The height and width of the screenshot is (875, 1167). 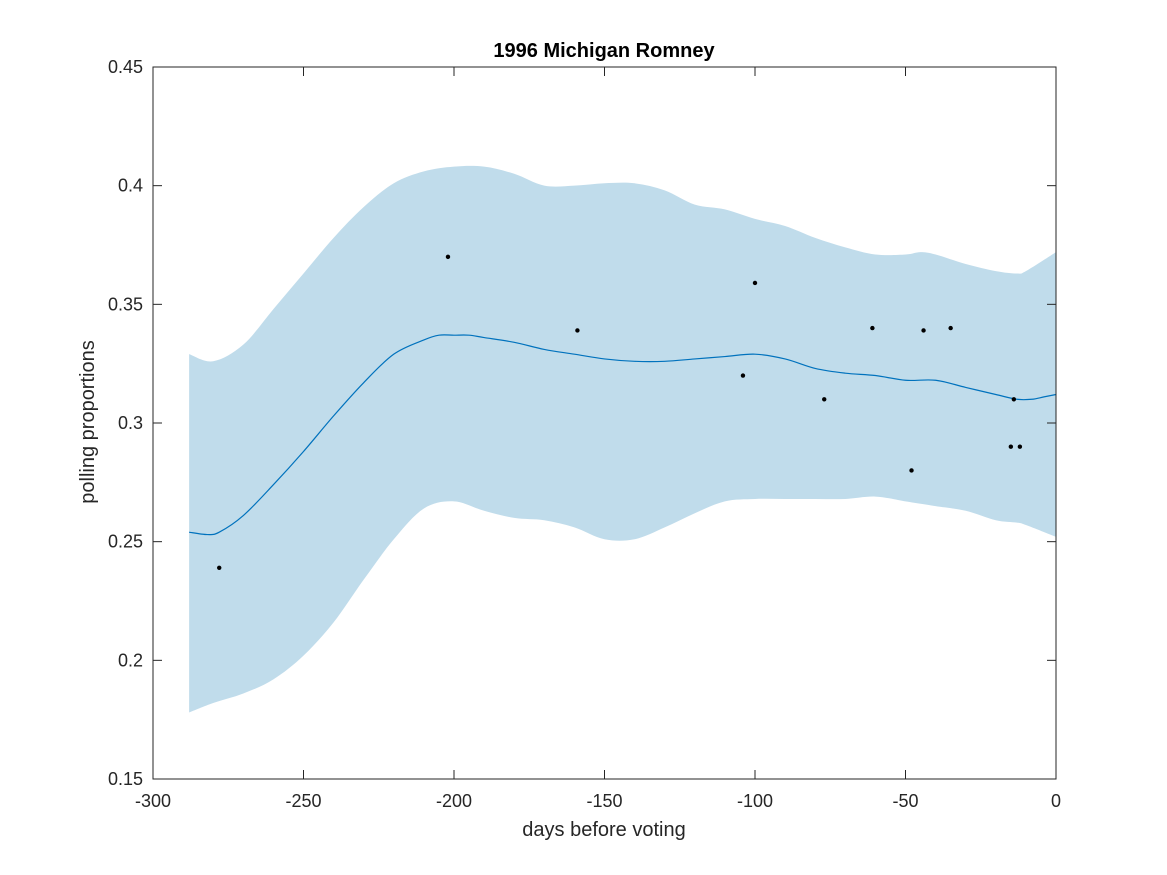 I want to click on y-tick-label: 0.15, so click(x=125, y=779).